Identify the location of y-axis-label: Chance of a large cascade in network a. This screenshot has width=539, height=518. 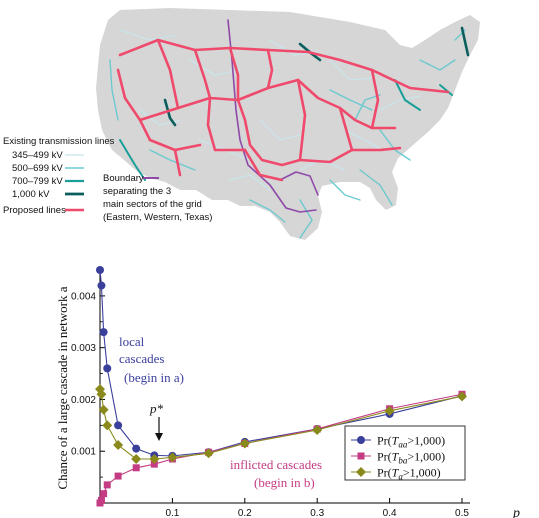
(62, 387).